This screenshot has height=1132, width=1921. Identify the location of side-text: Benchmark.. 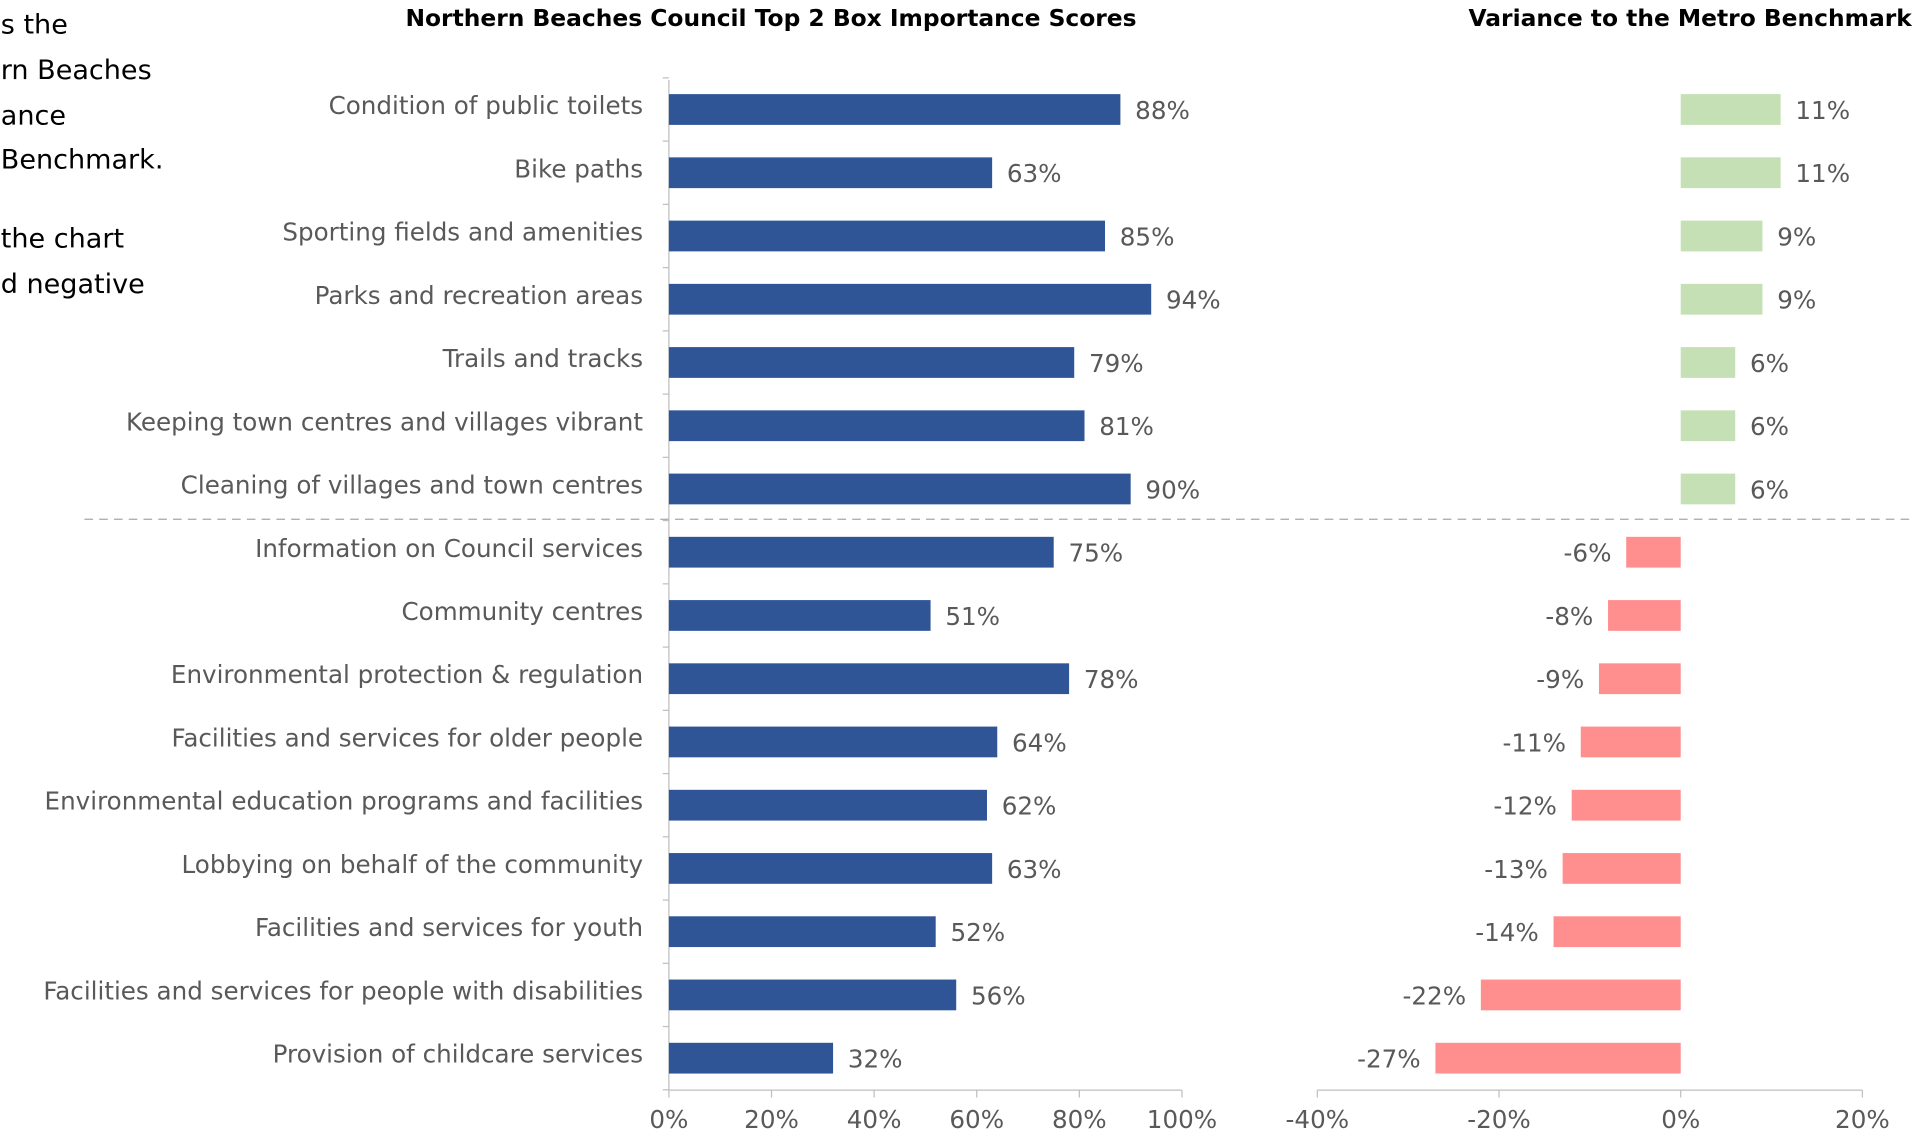
(82, 160).